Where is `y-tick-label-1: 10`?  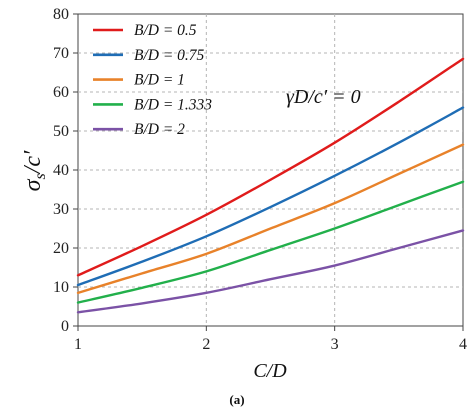 y-tick-label-1: 10 is located at coordinates (61, 287).